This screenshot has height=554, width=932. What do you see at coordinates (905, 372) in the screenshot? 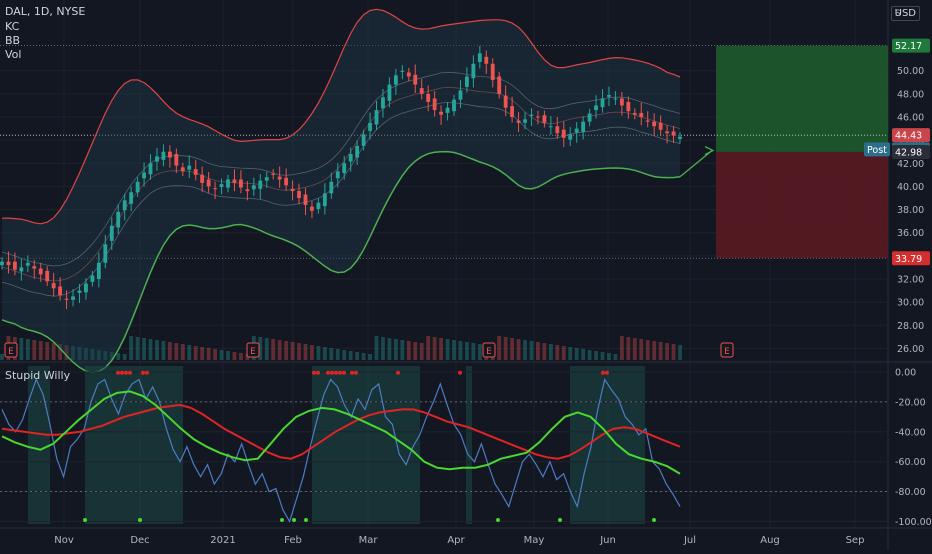
I see `osc-tick-label: 0.00` at bounding box center [905, 372].